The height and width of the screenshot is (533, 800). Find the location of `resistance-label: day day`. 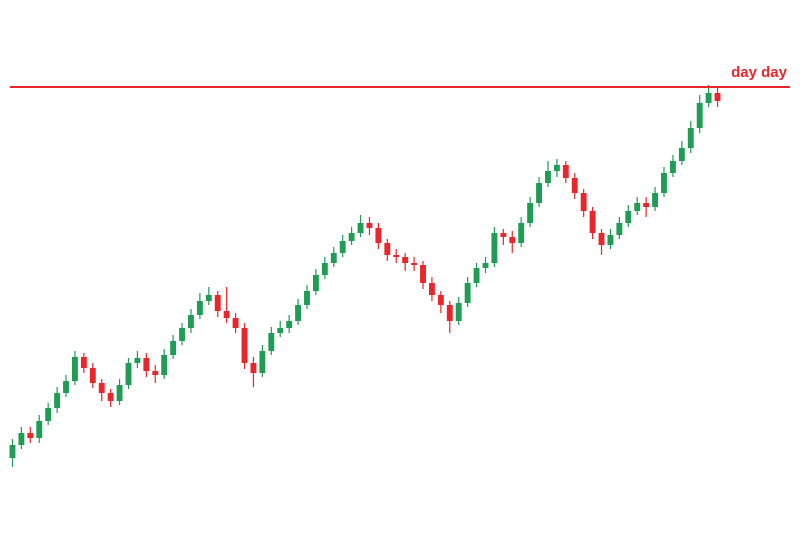

resistance-label: day day is located at coordinates (759, 72).